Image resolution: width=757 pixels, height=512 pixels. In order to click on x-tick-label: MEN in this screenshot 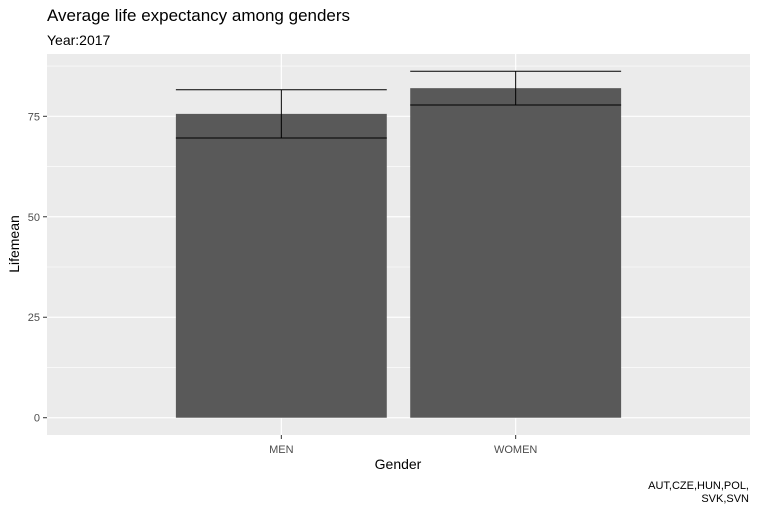, I will do `click(281, 450)`.